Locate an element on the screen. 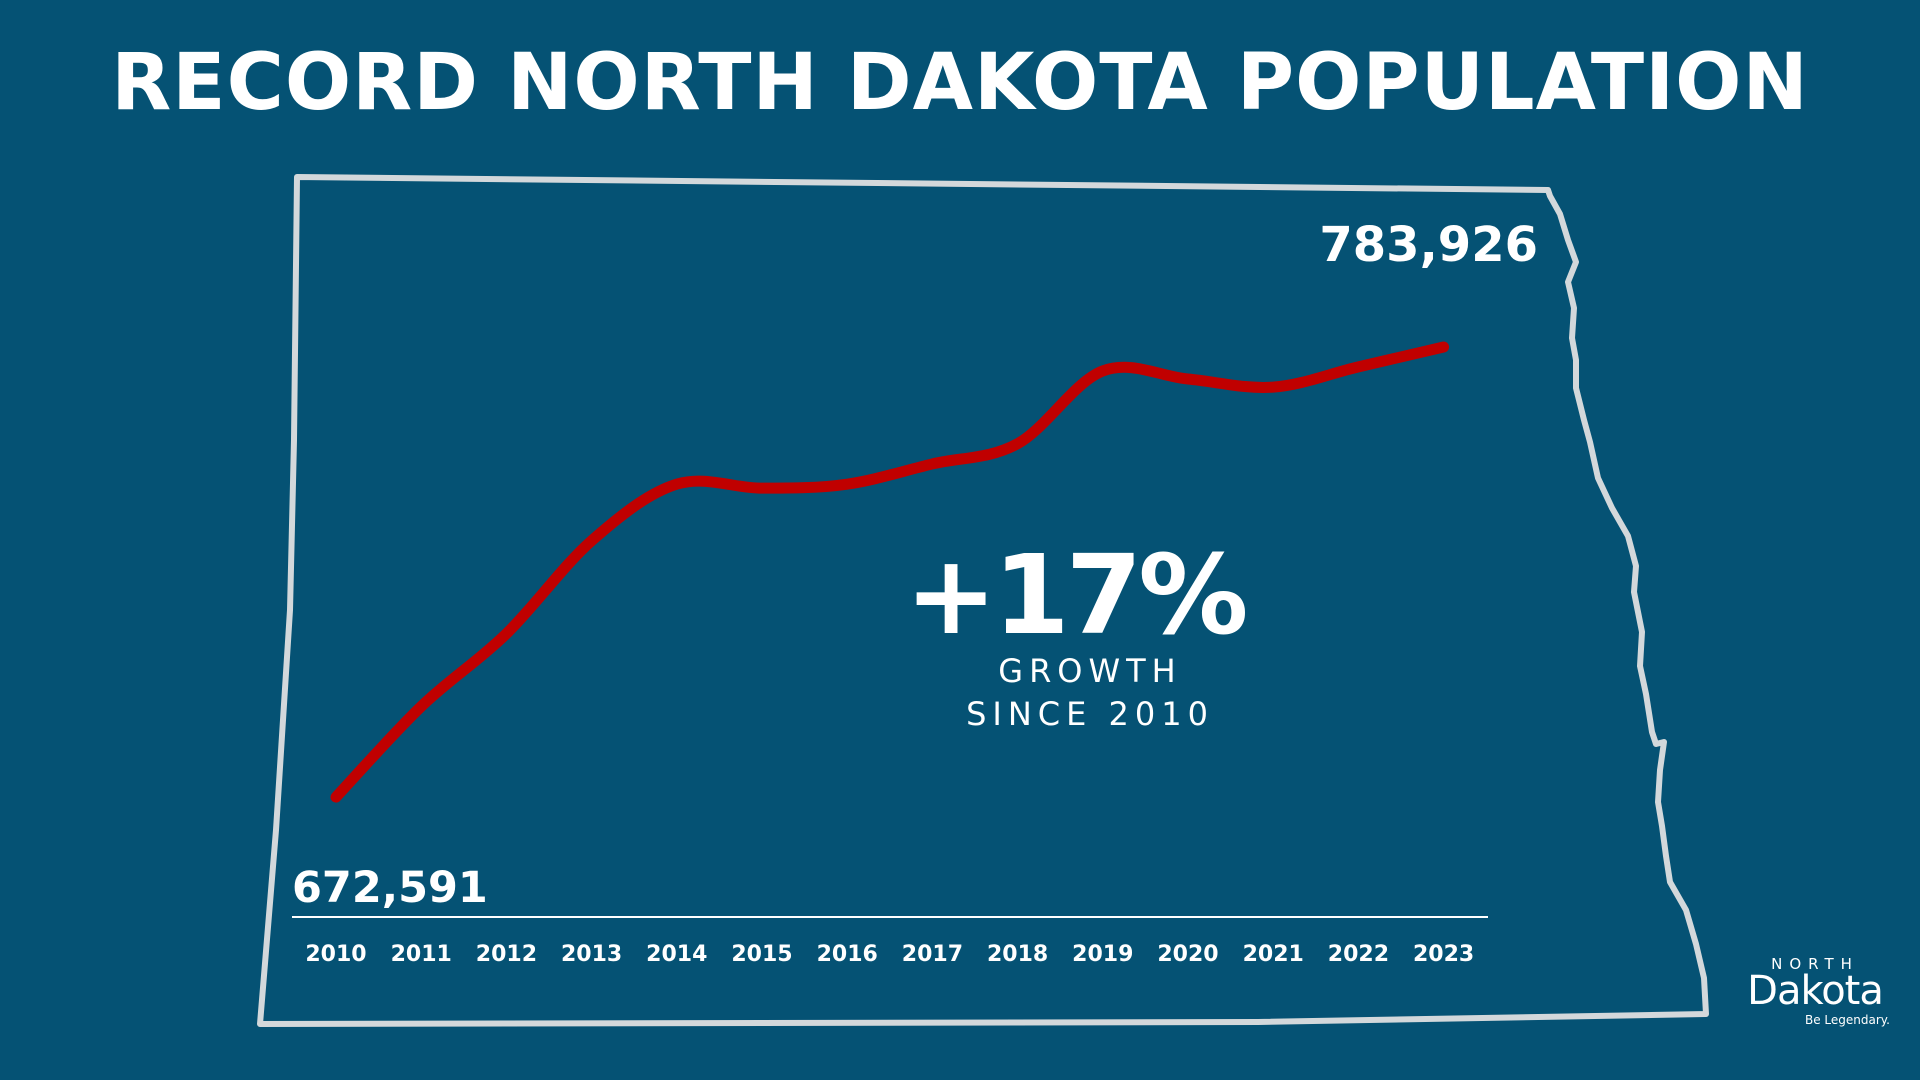 This screenshot has width=1920, height=1080. logo-dakota-text: Dakota is located at coordinates (1815, 991).